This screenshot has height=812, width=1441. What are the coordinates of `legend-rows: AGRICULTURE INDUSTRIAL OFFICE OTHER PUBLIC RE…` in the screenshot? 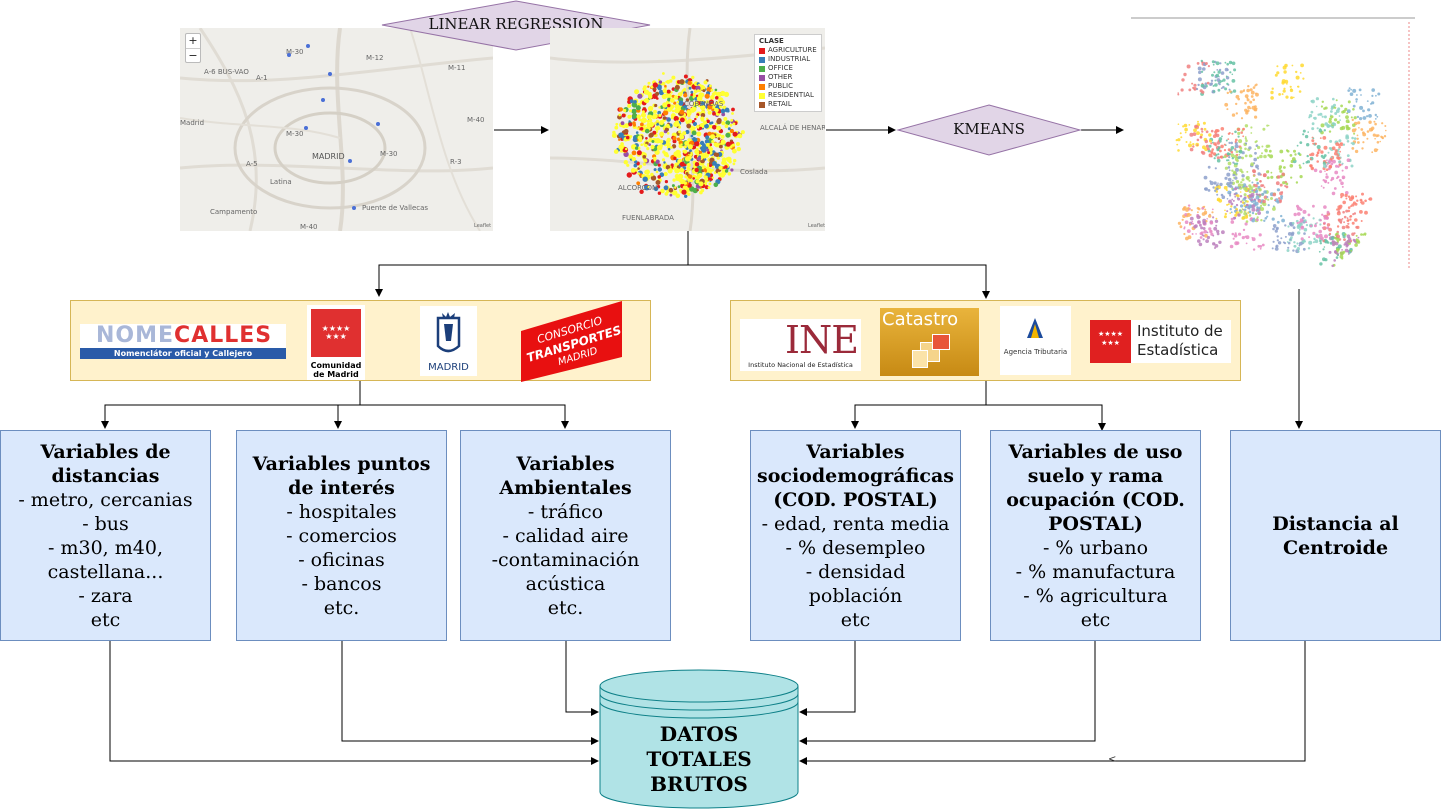 It's located at (788, 77).